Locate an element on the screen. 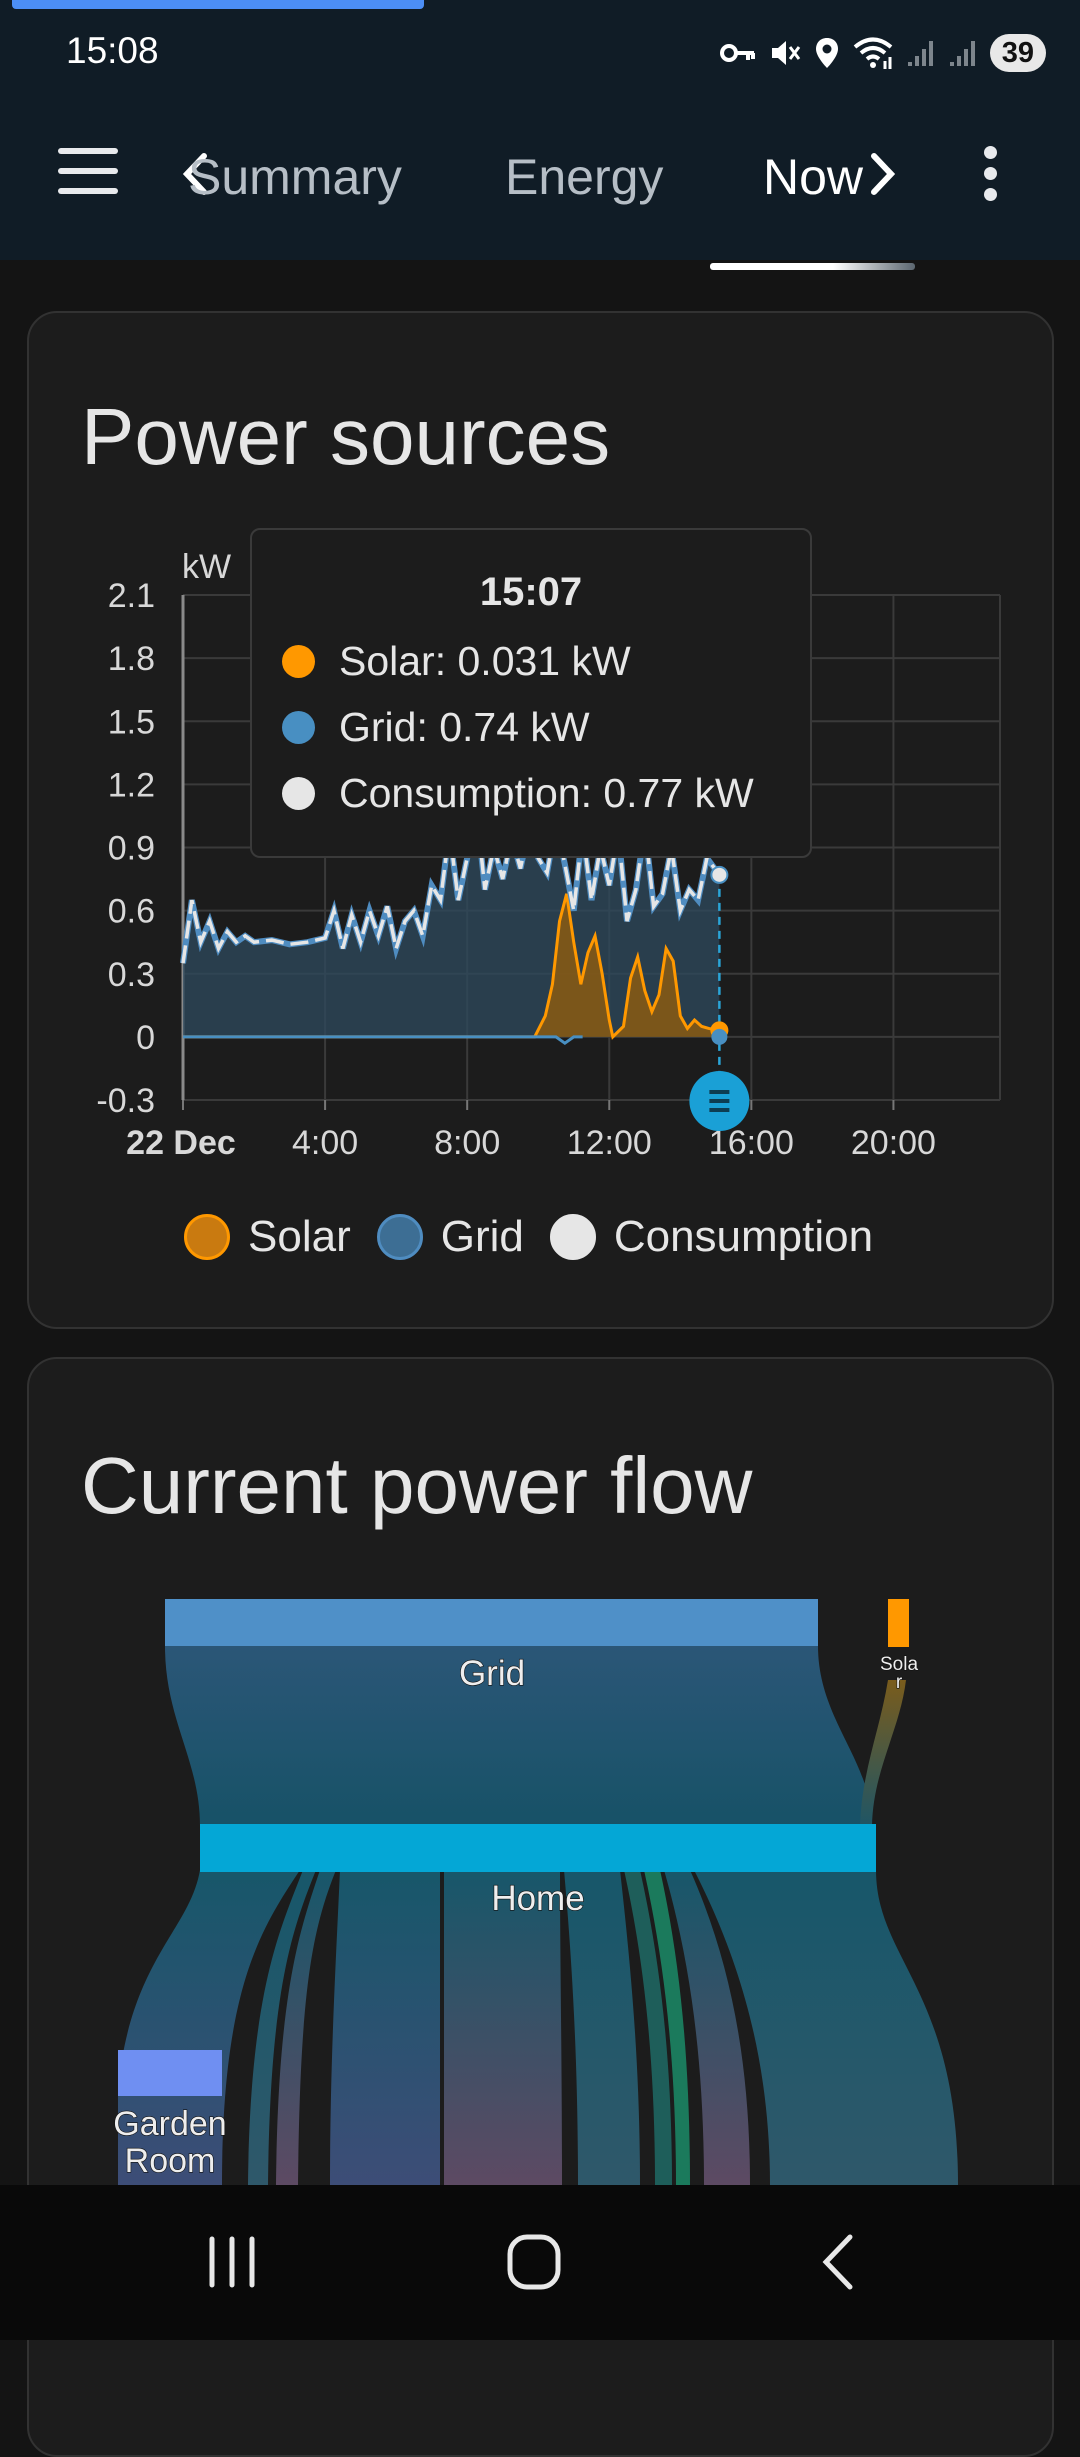 The height and width of the screenshot is (2457, 1080). tooltip-solar-text: Solar: 0.031 kW is located at coordinates (485, 661).